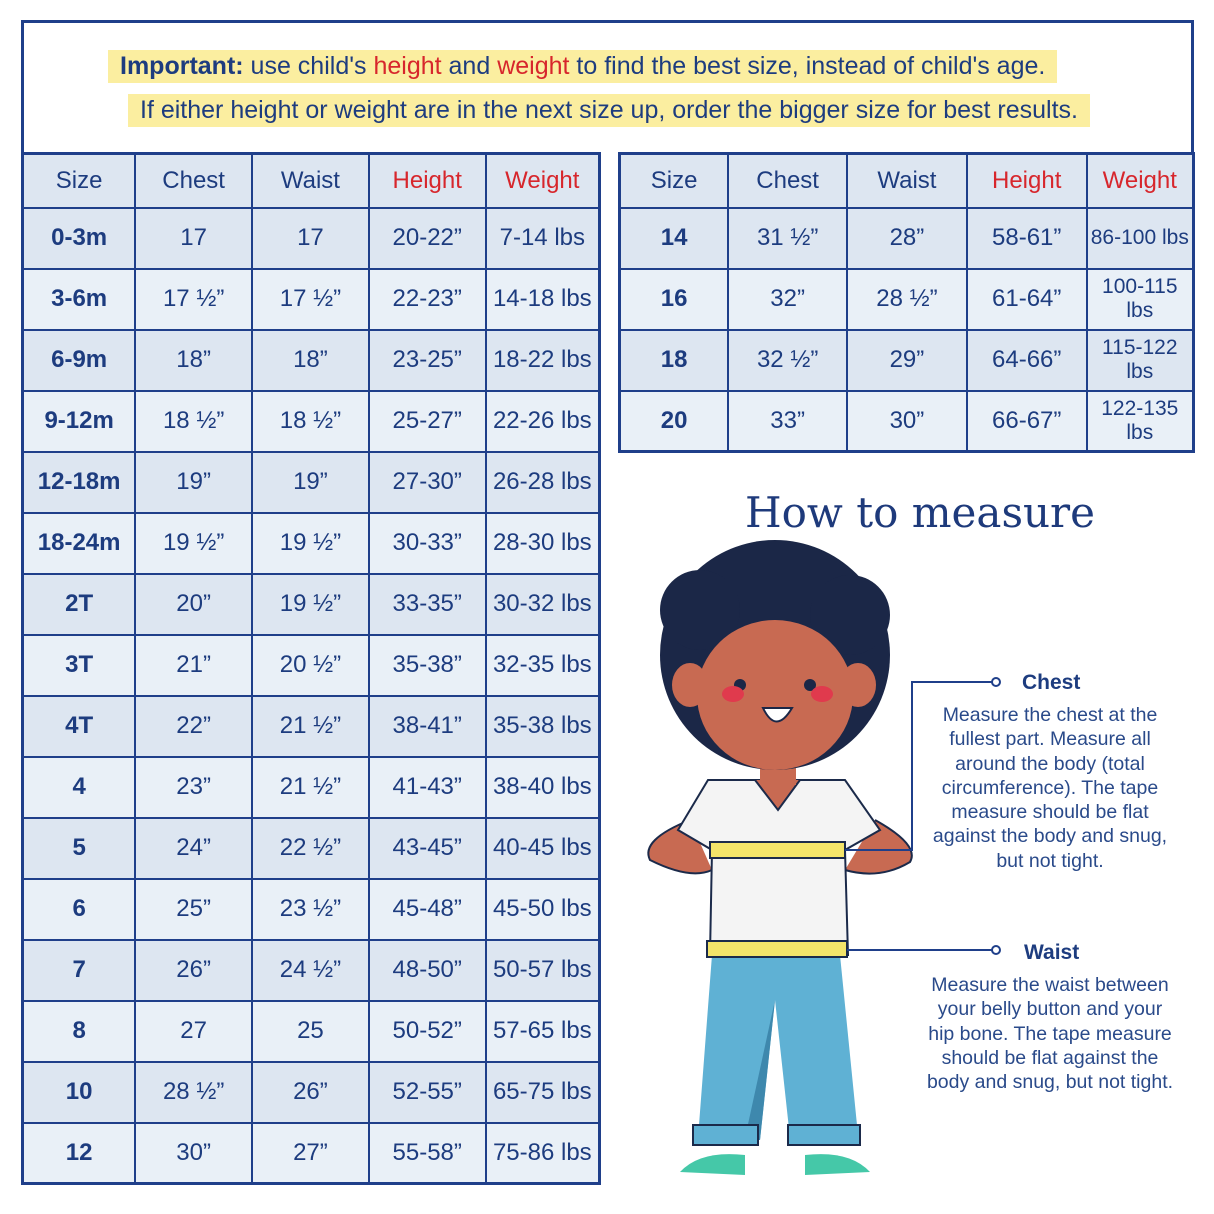 This screenshot has width=1214, height=1214. I want to click on table-cell: 18, so click(674, 360).